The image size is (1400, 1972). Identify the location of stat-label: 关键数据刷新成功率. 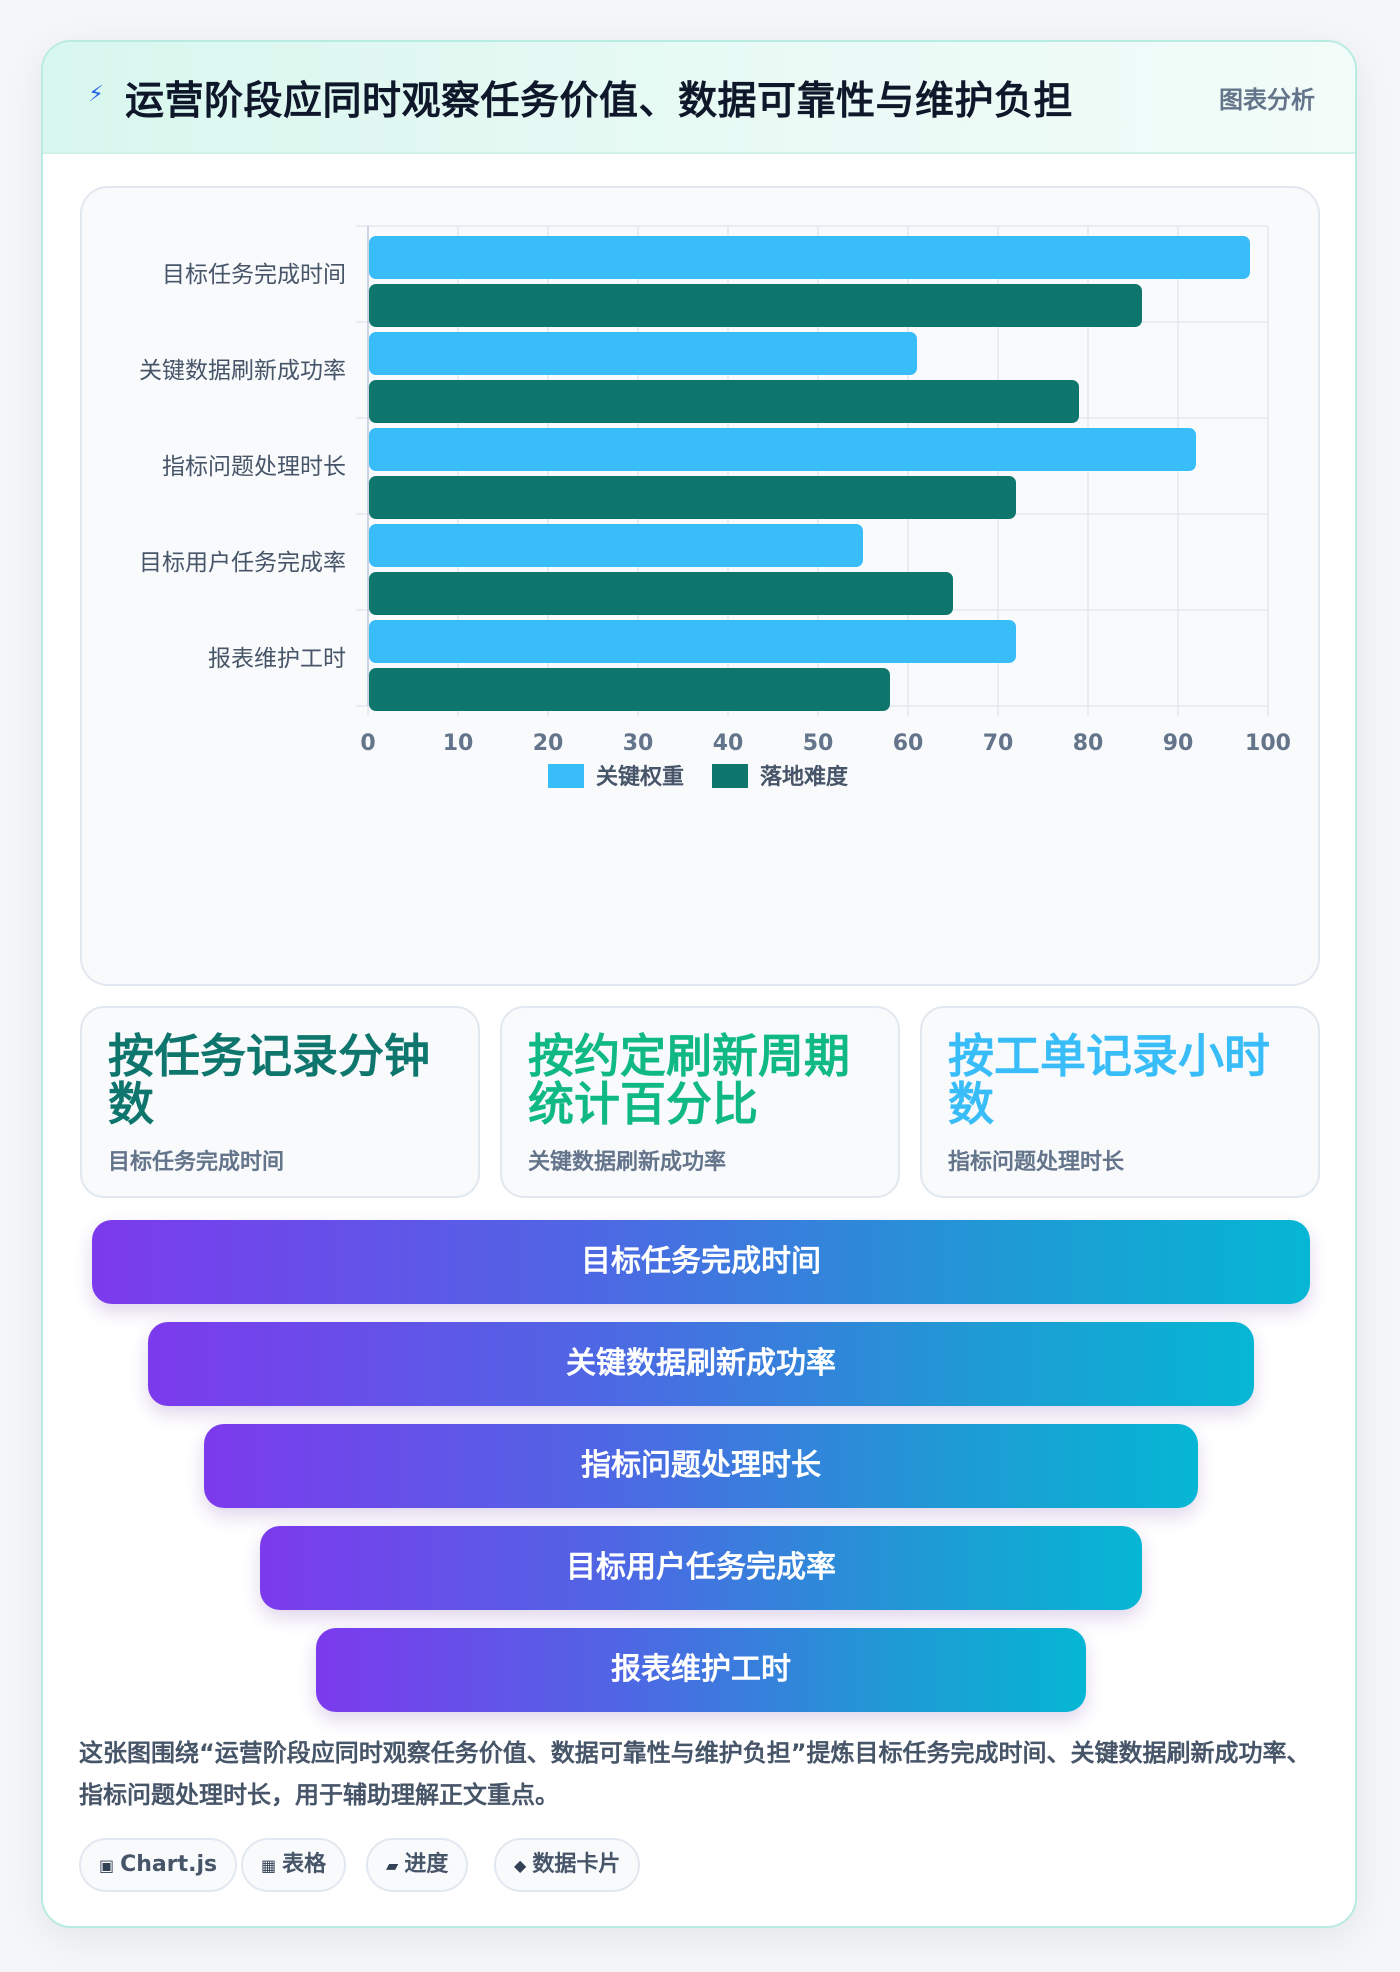
(627, 1162).